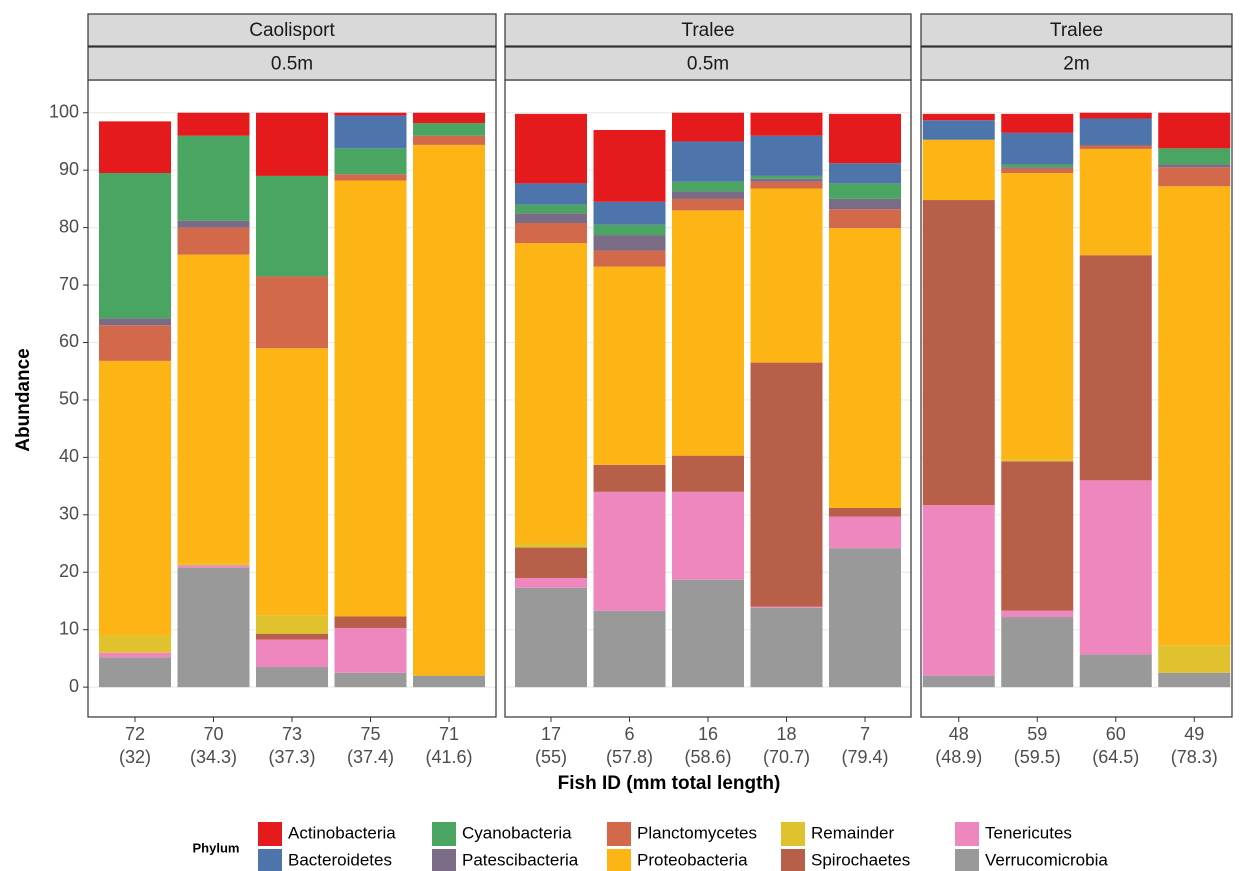 The height and width of the screenshot is (871, 1243). Describe the element at coordinates (74, 686) in the screenshot. I see `y-tick-label: 0` at that location.